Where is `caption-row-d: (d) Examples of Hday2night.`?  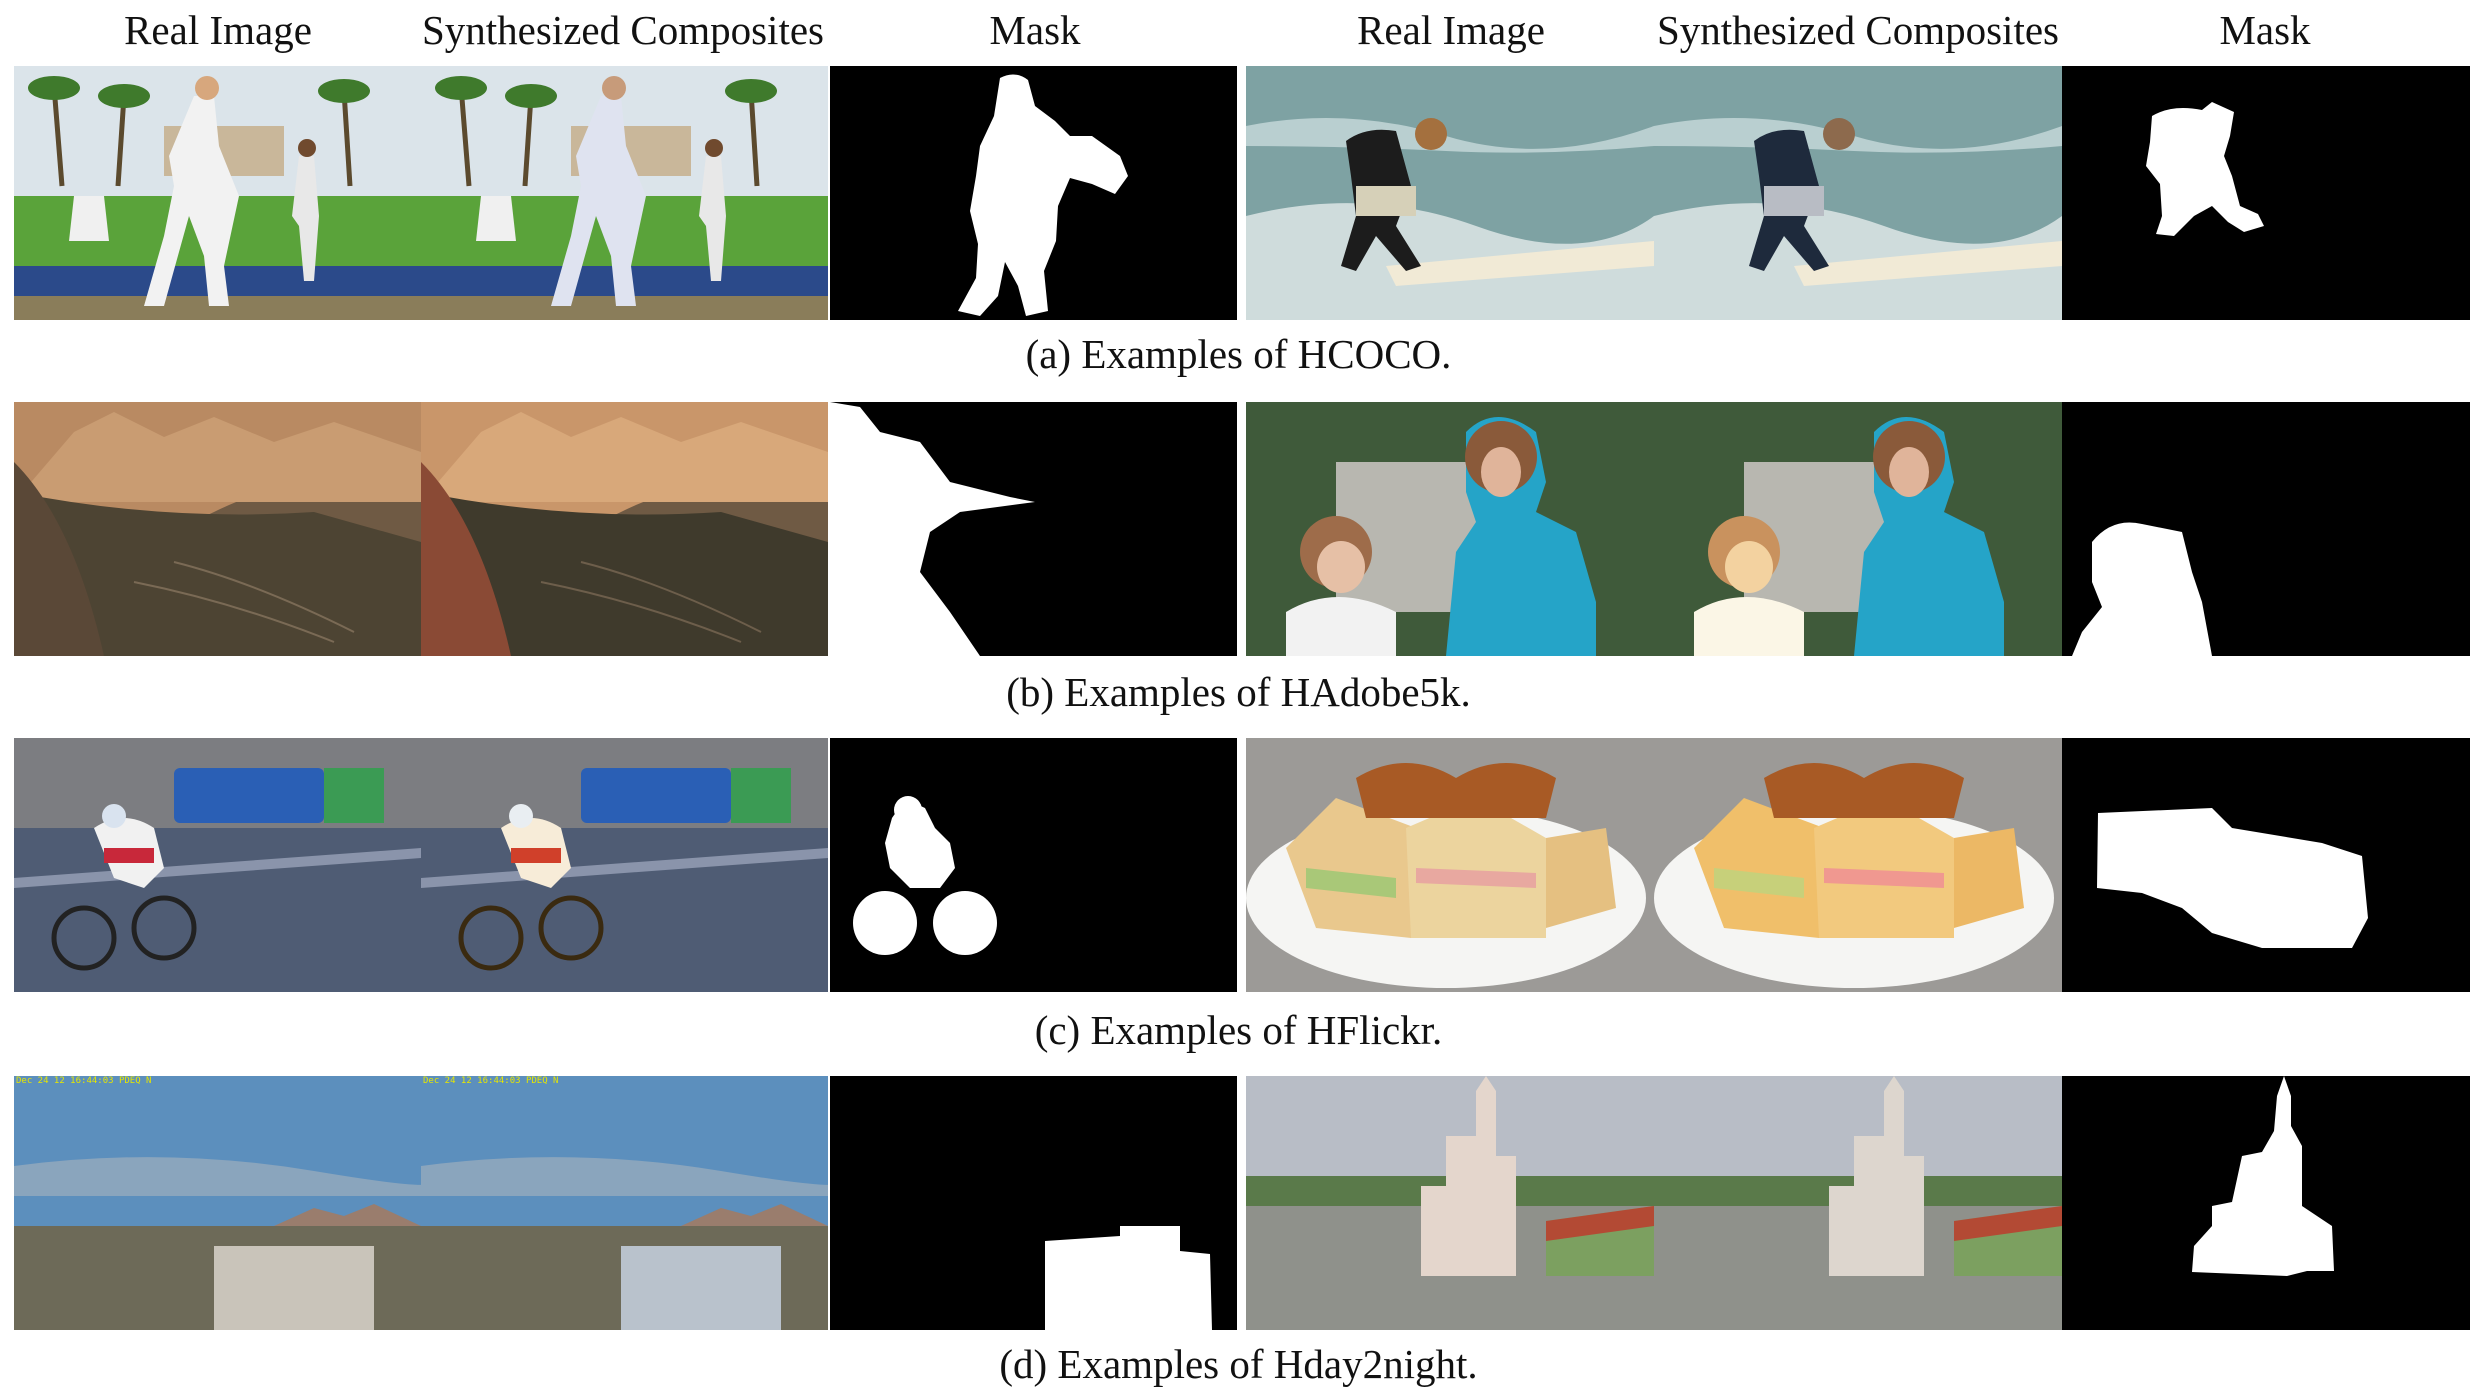 caption-row-d: (d) Examples of Hday2night. is located at coordinates (1238, 1364).